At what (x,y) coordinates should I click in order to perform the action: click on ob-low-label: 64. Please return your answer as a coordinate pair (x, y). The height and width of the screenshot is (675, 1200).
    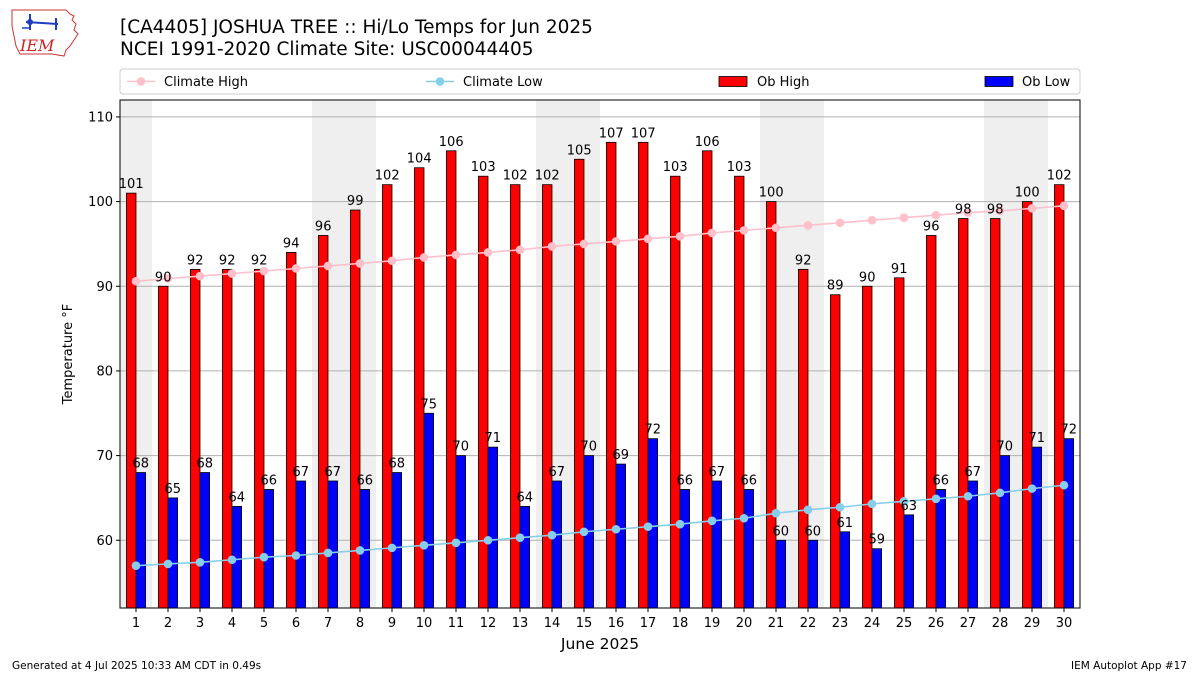
    Looking at the image, I should click on (237, 497).